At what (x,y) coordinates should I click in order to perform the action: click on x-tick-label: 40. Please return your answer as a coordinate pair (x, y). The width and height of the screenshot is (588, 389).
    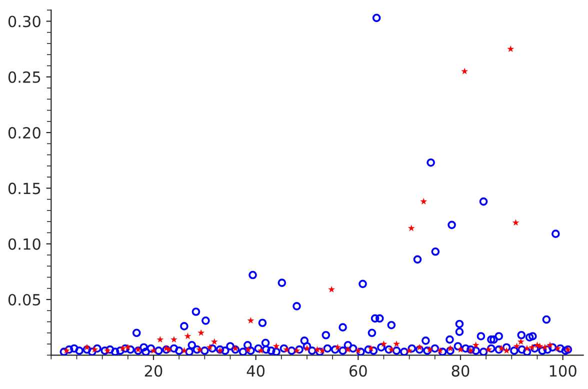
    Looking at the image, I should click on (255, 371).